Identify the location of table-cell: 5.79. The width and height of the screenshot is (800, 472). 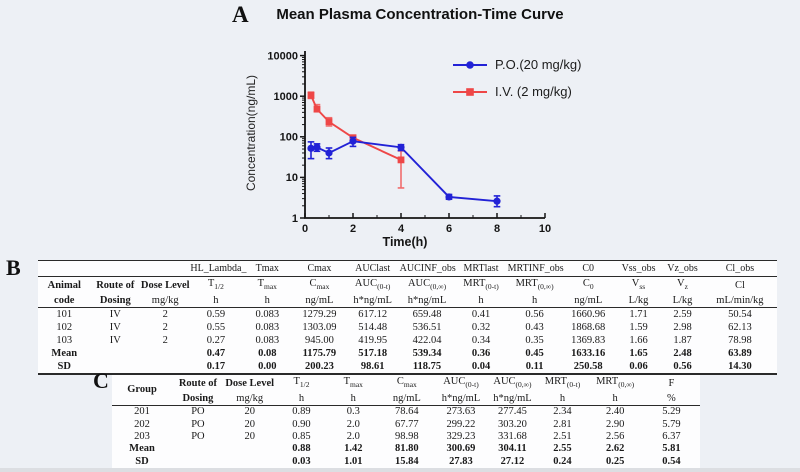
(671, 424).